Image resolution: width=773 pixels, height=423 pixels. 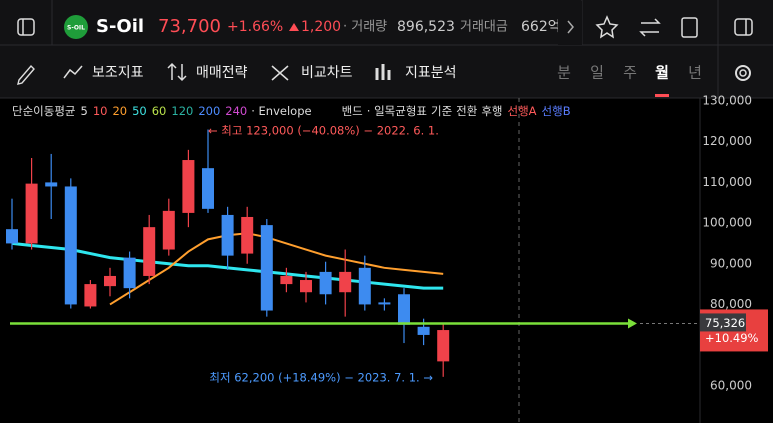 I want to click on settings-icon, so click(x=743, y=73).